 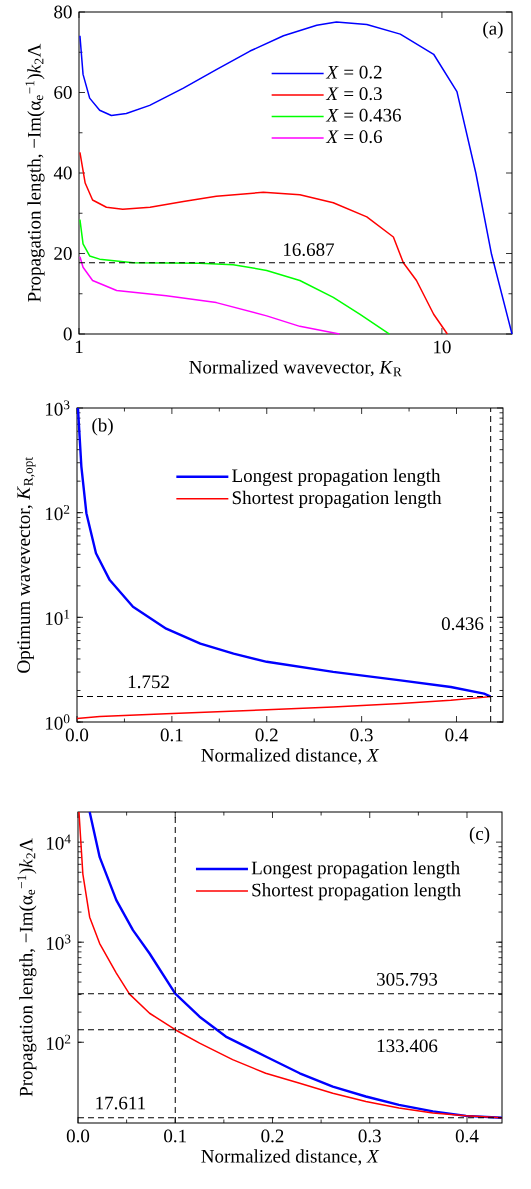 I want to click on y-tick-label: 60, so click(x=63, y=92).